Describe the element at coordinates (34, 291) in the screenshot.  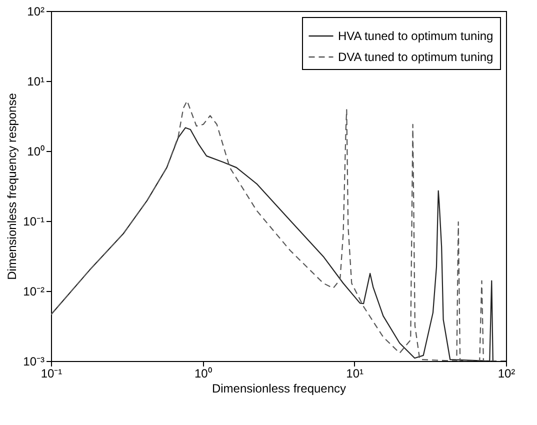
I see `y-tick-label: 10⁻²` at that location.